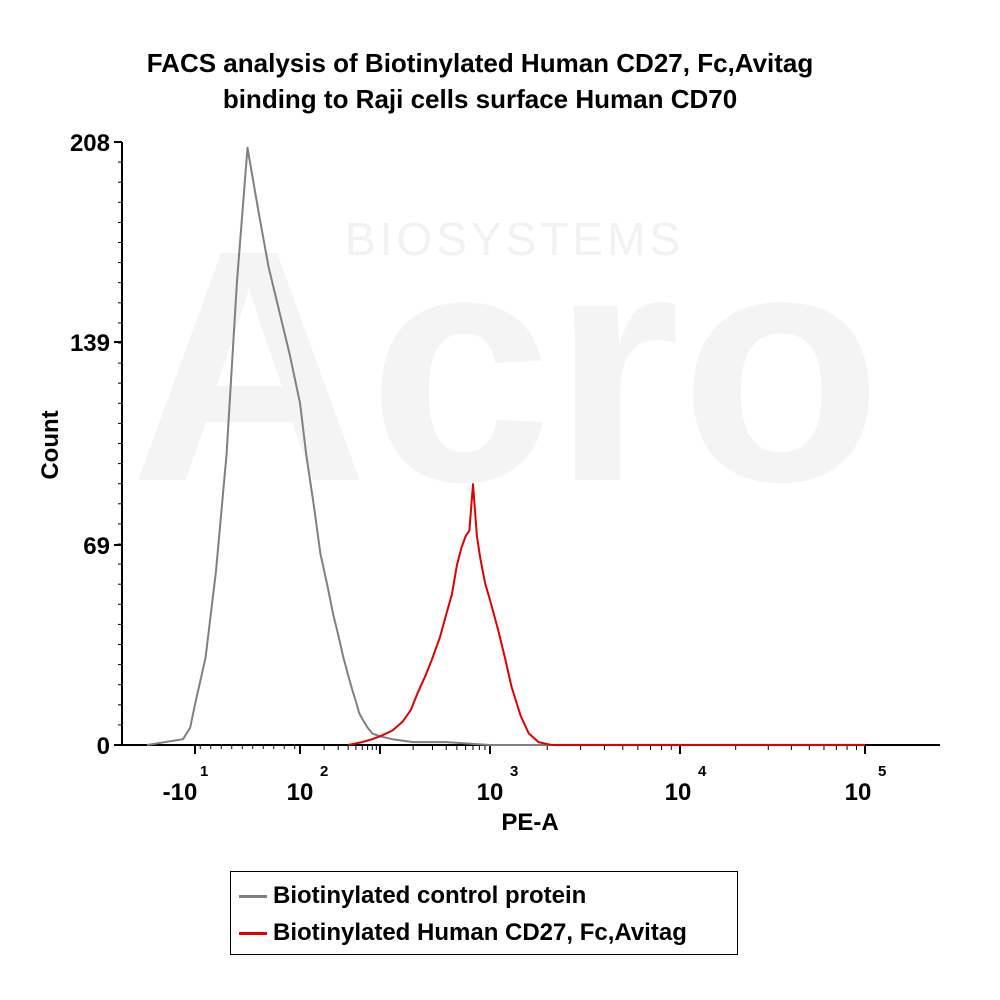 This screenshot has width=1000, height=1000. Describe the element at coordinates (180, 792) in the screenshot. I see `x-tick-label: -10` at that location.